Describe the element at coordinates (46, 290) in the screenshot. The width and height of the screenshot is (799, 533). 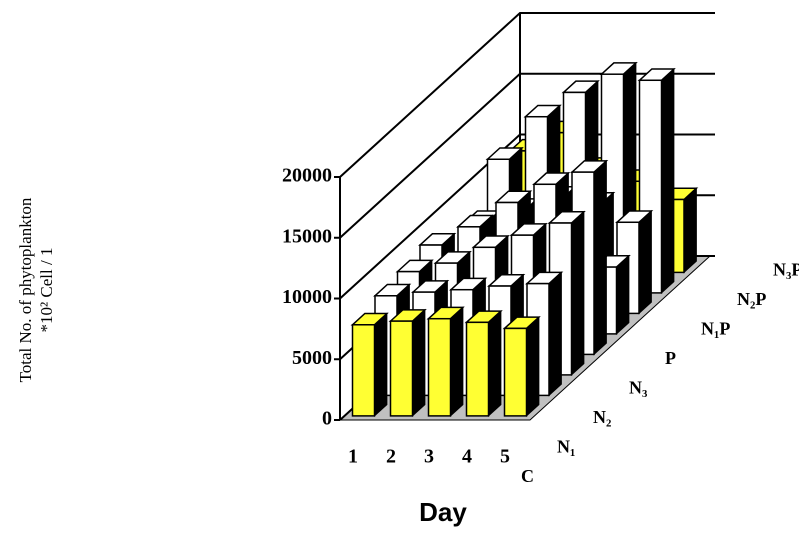
I see `y-label-line: *10² Cell / 1` at that location.